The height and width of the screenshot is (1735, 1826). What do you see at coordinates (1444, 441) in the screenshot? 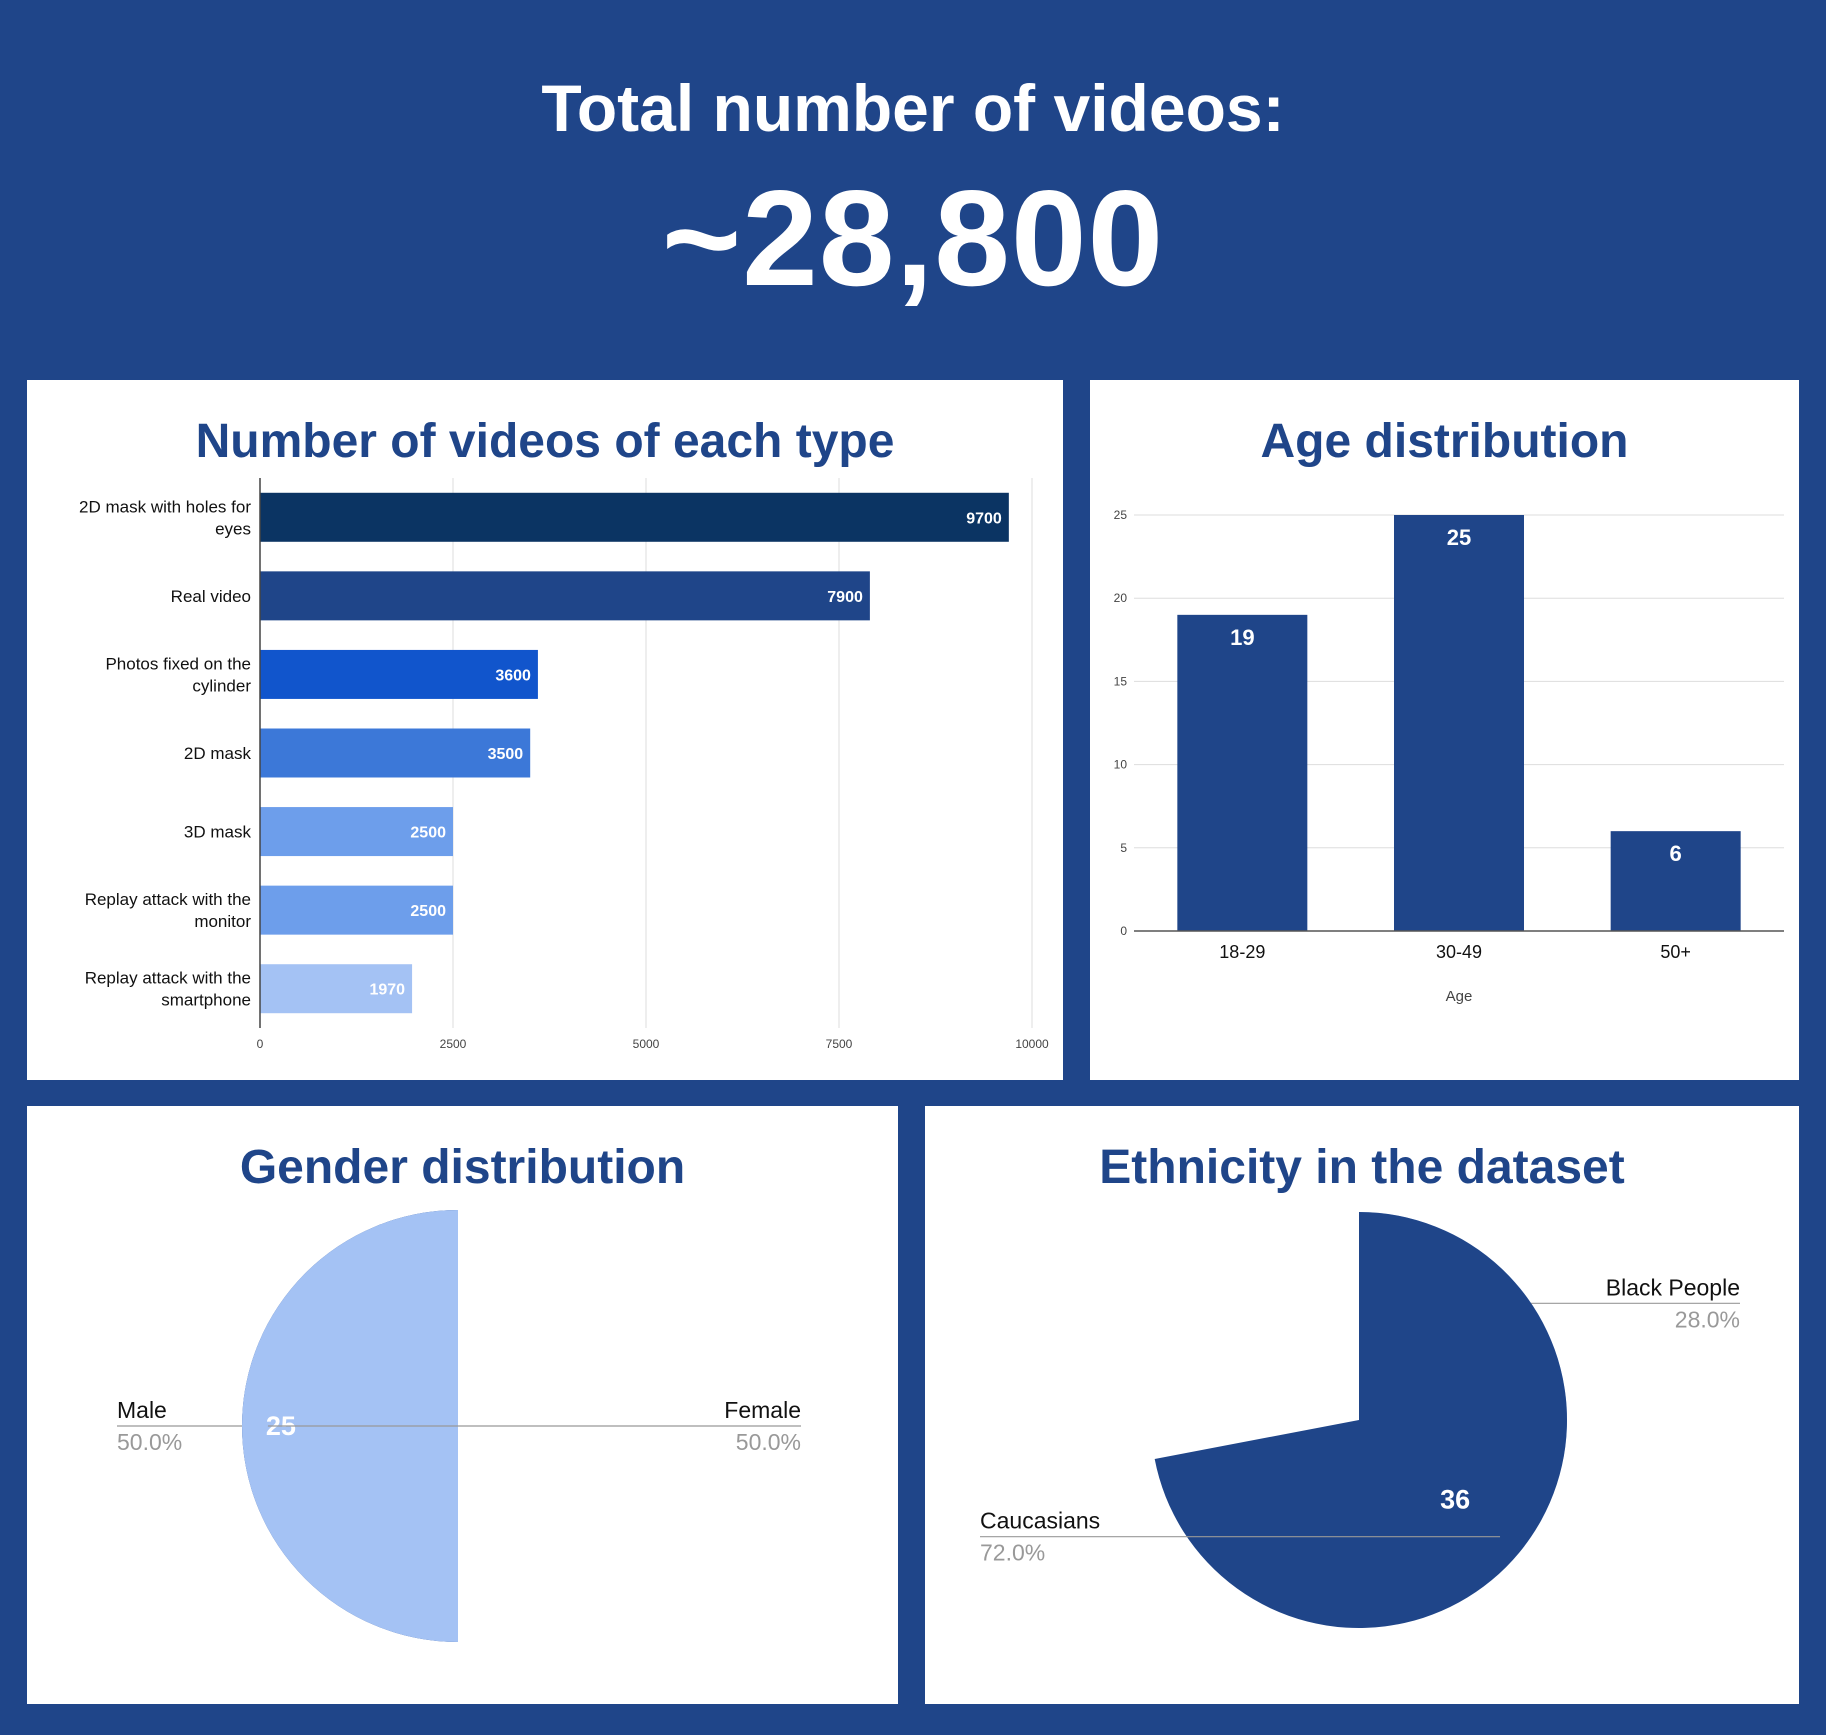
I see `age-chart-title: Age distribution` at bounding box center [1444, 441].